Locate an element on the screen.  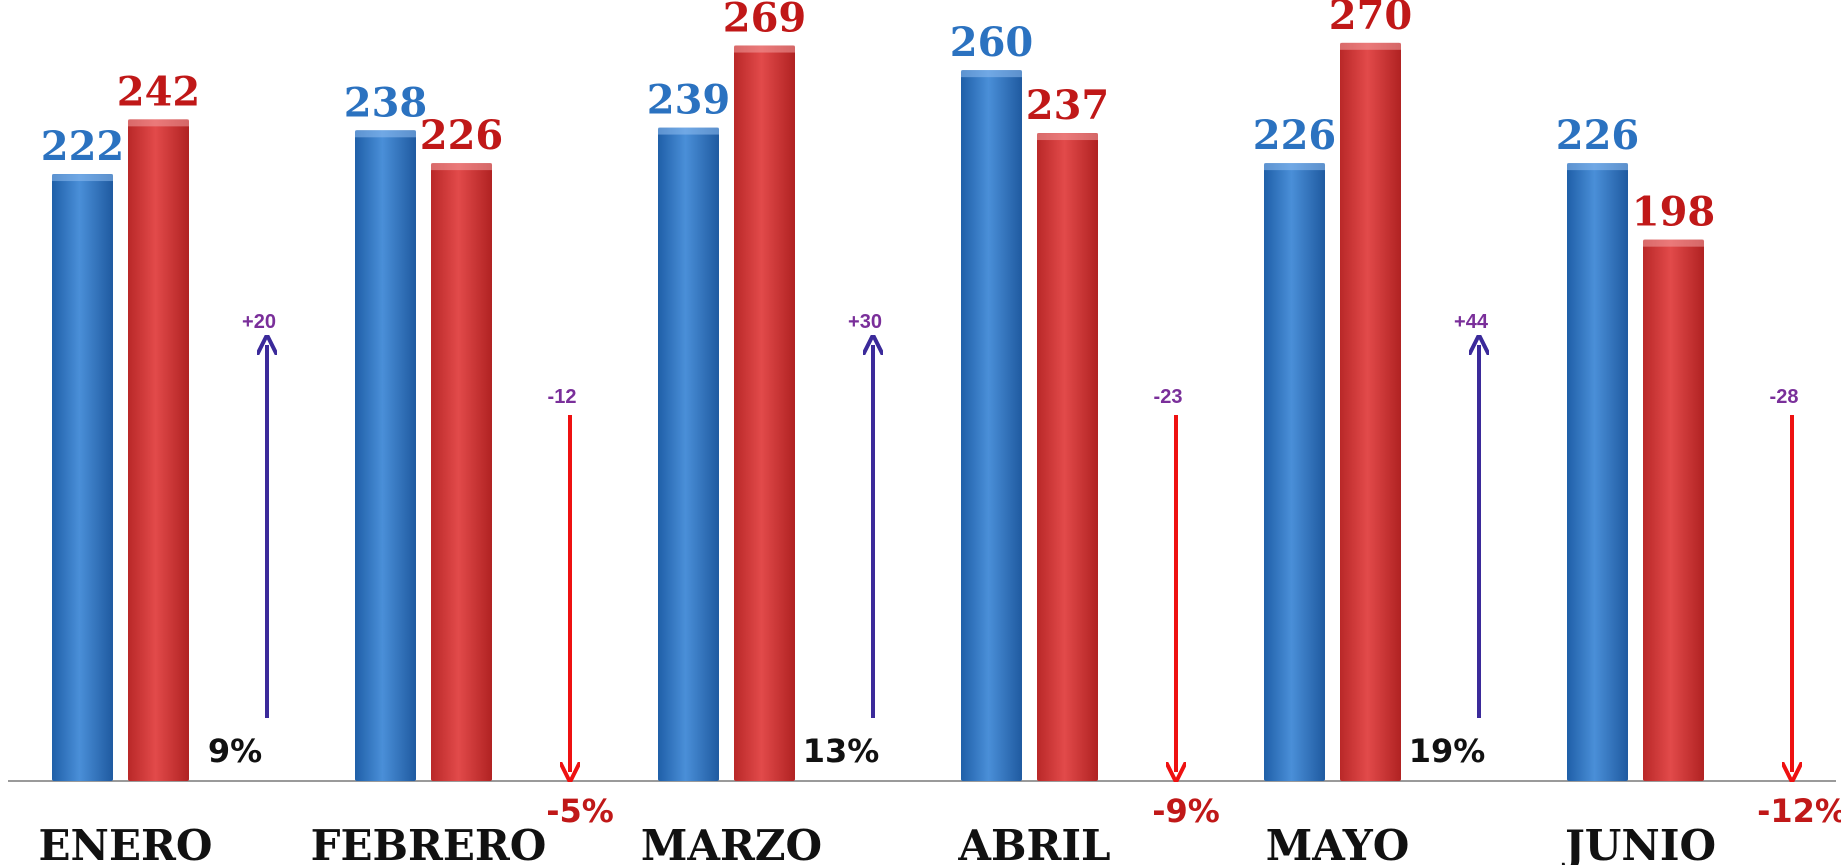
bar-cap-series2-marzo is located at coordinates (764, 49).